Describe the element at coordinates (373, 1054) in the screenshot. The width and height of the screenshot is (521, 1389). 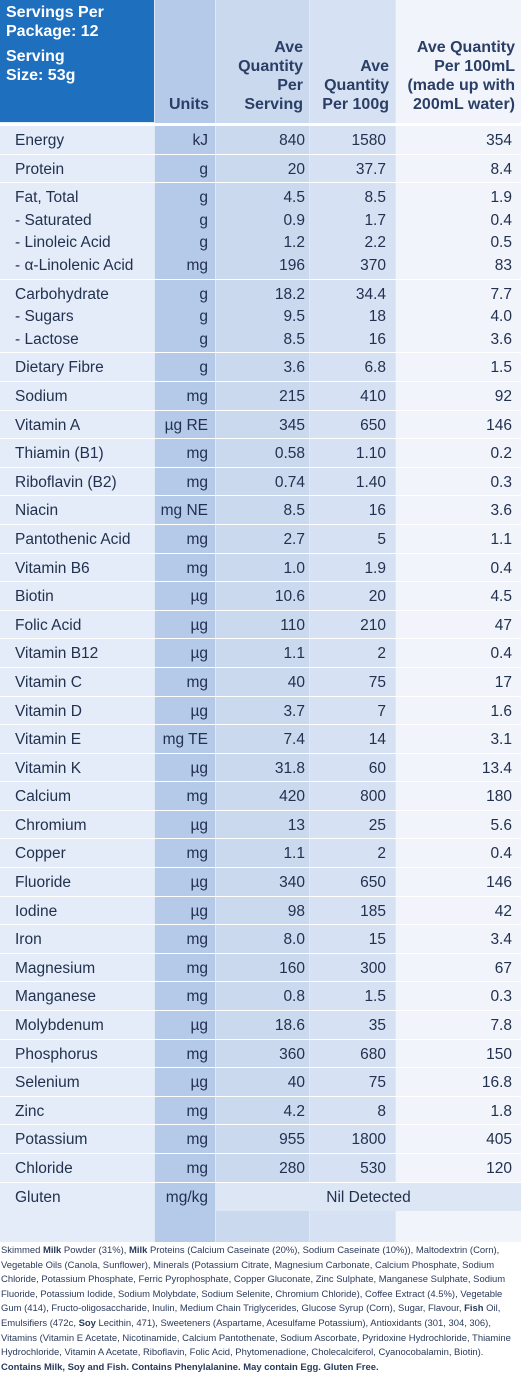
I see `value-per-100g: 680` at that location.